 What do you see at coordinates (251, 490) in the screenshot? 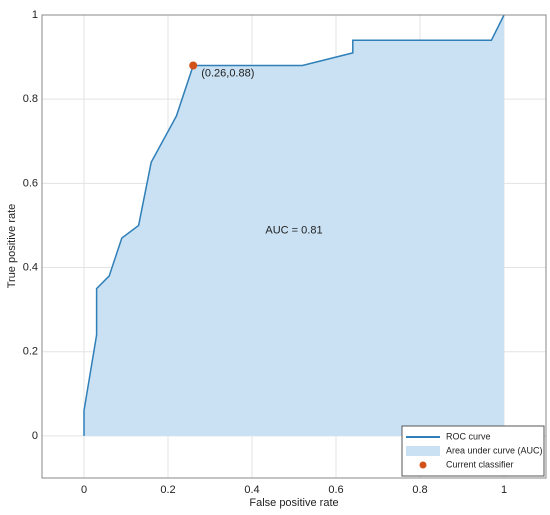
I see `x-tick-label: 0.4` at bounding box center [251, 490].